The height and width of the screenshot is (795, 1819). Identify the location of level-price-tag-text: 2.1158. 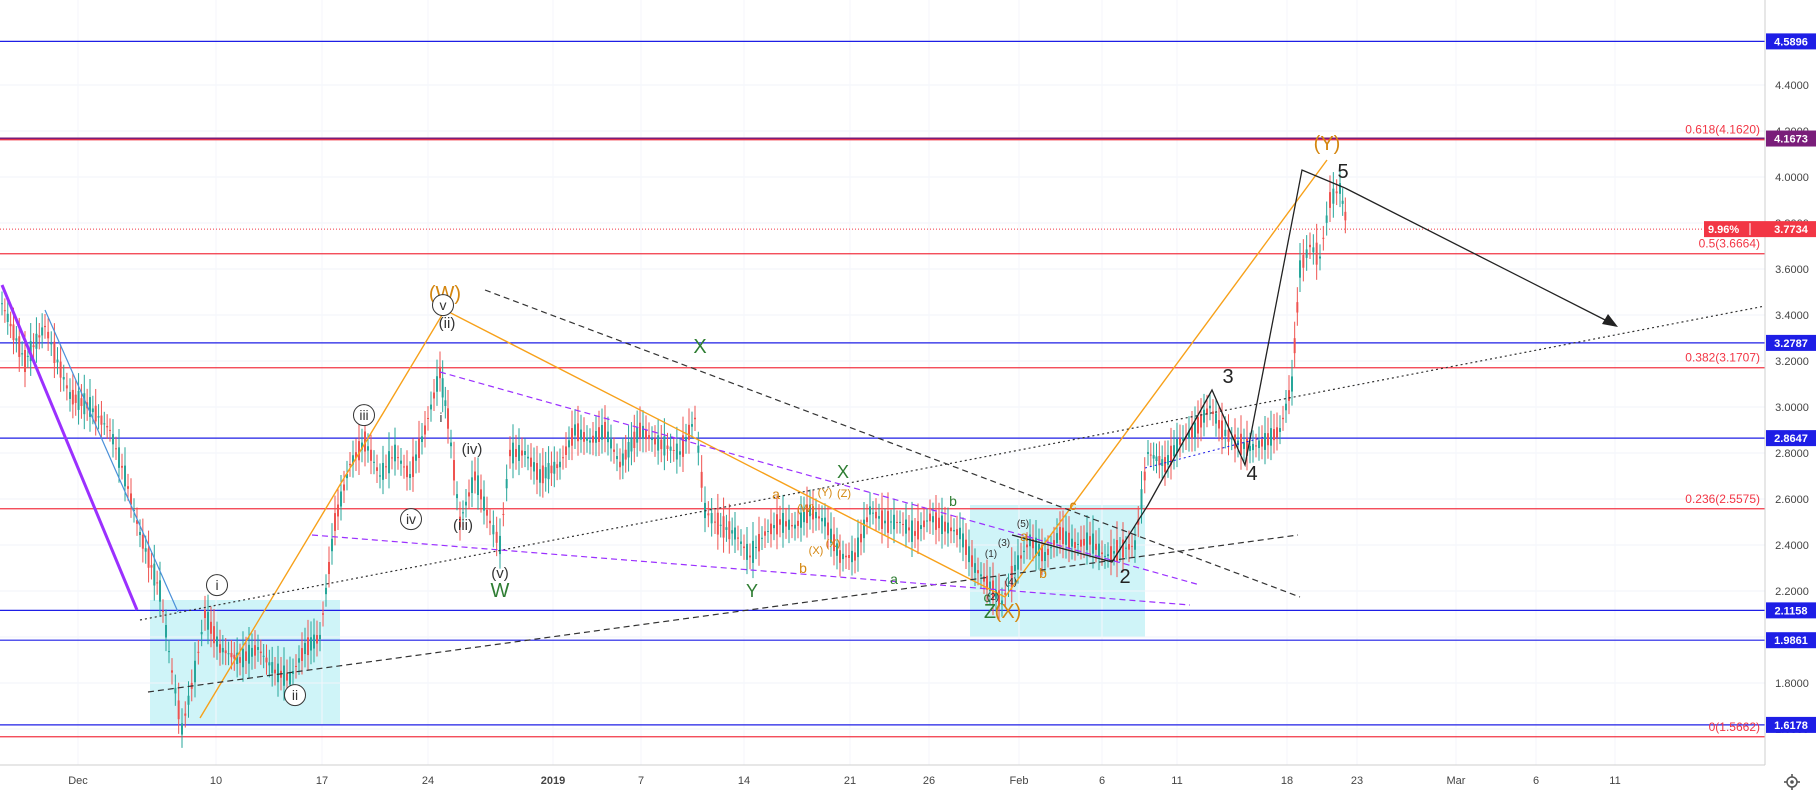
(1790, 611).